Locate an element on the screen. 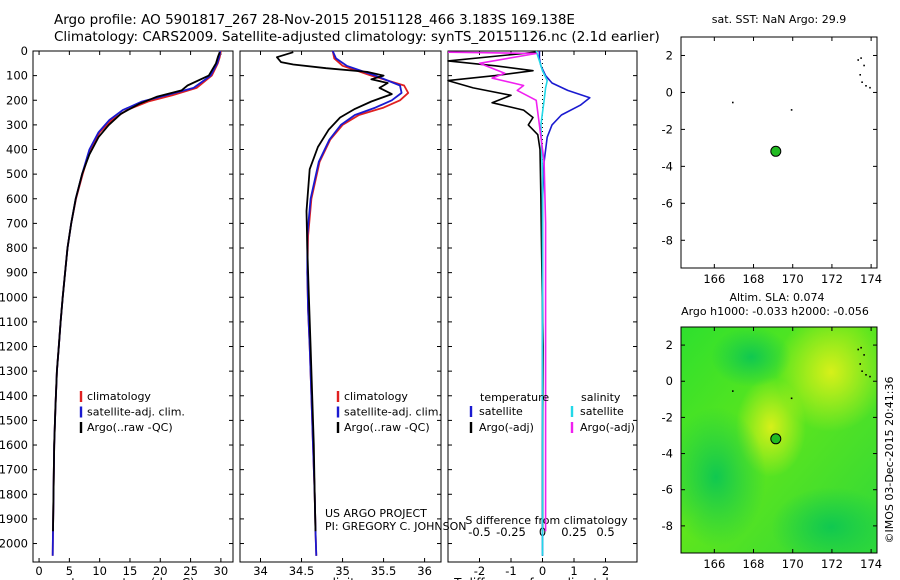  sst-map-title: sat. SST: NaN Argo: 29.9 is located at coordinates (779, 19).